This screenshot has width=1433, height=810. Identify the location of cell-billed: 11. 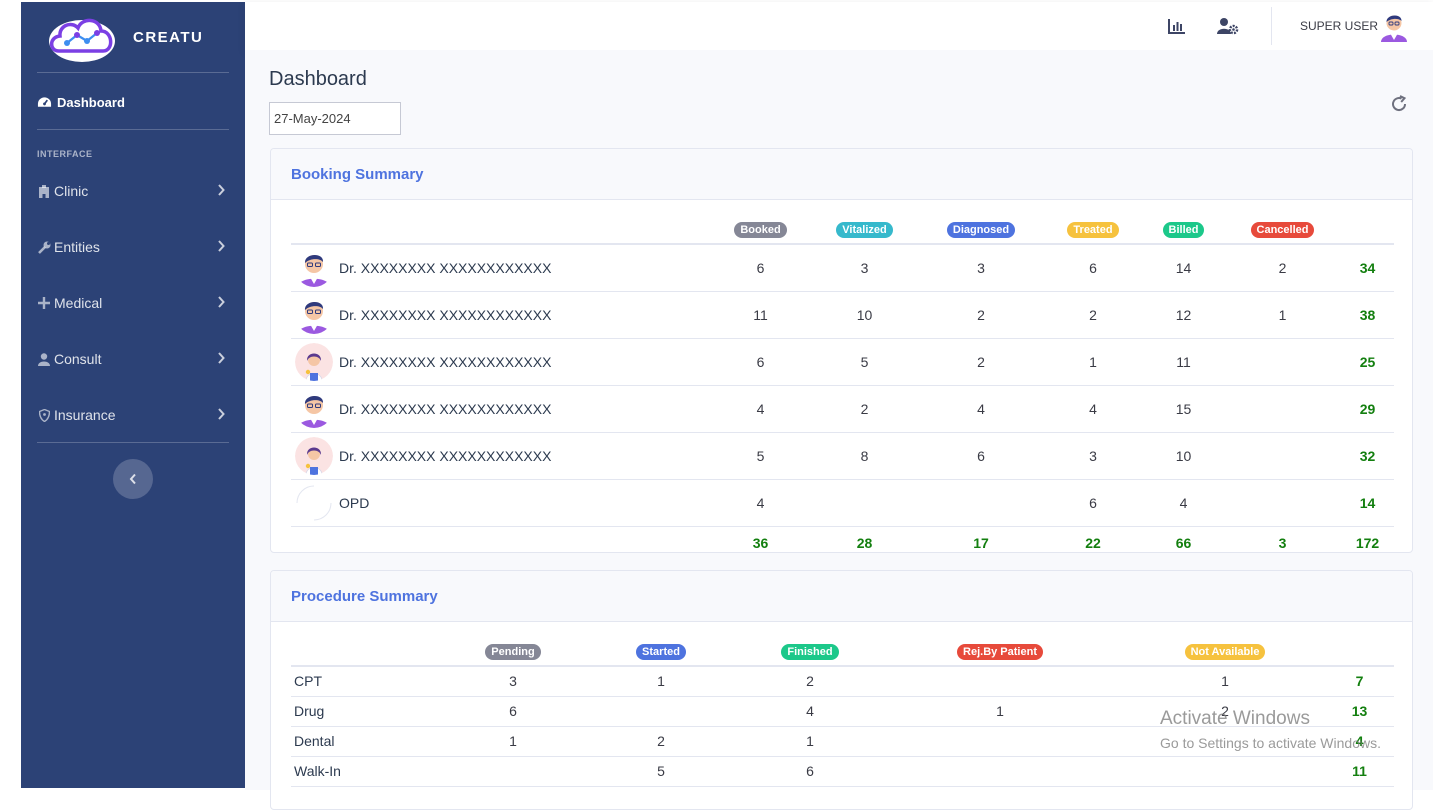
(1183, 361).